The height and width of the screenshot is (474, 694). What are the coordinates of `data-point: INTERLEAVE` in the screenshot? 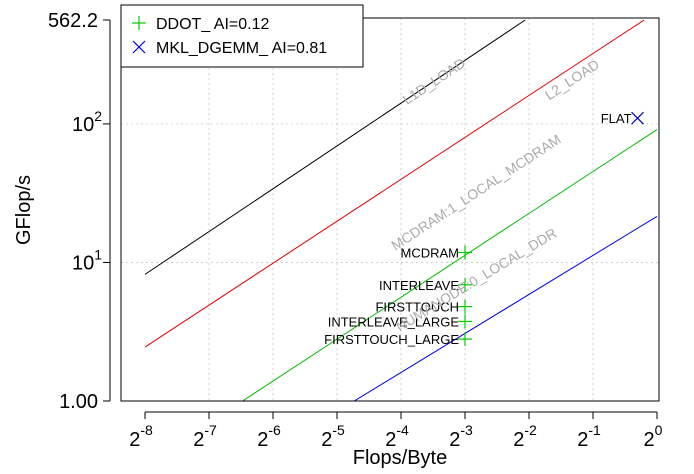 It's located at (425, 285).